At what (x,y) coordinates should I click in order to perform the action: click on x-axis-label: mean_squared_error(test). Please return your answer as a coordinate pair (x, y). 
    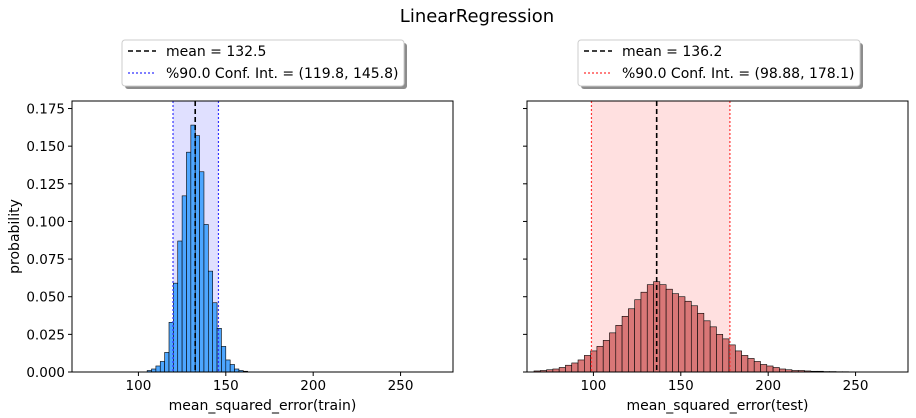
    Looking at the image, I should click on (718, 406).